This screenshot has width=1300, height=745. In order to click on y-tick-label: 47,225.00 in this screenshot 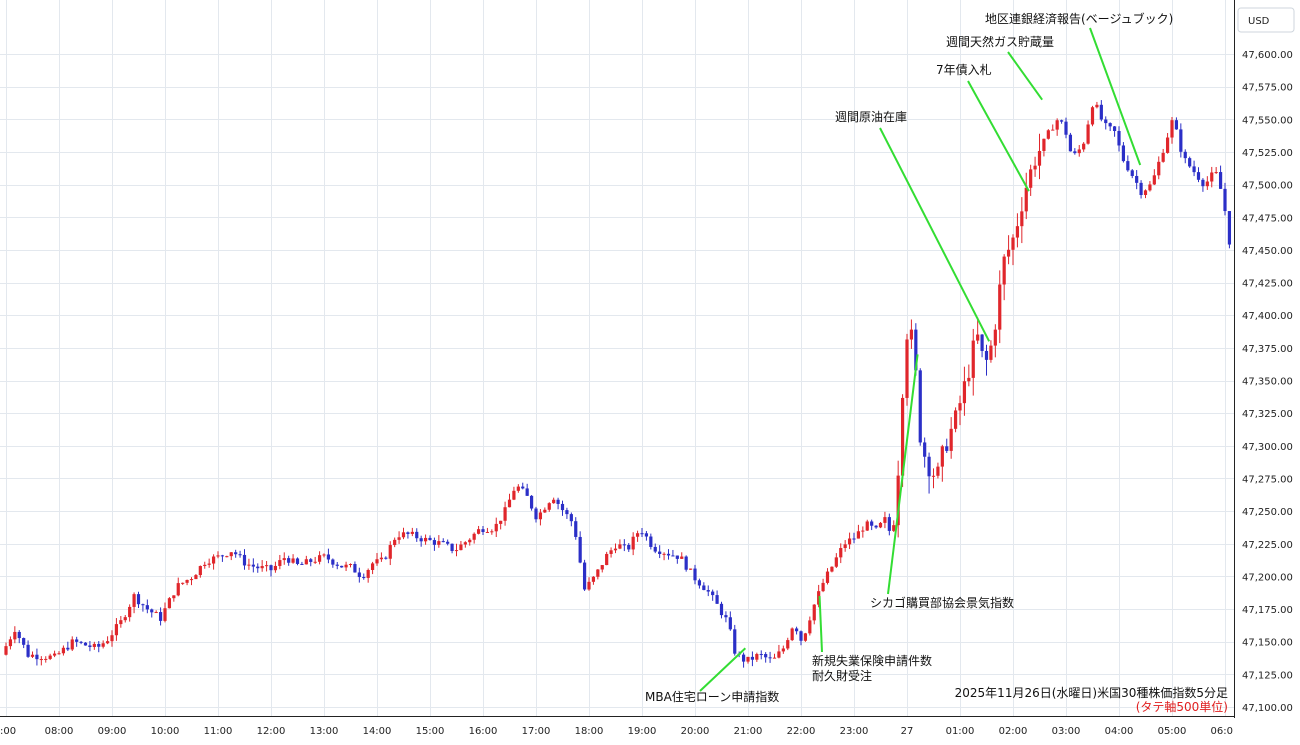, I will do `click(1267, 545)`.